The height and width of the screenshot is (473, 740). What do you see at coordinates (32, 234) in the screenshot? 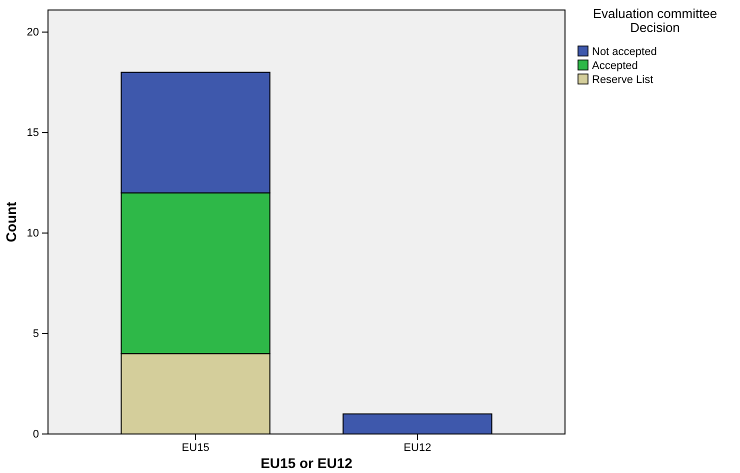
I see `y-tick-label: 10` at bounding box center [32, 234].